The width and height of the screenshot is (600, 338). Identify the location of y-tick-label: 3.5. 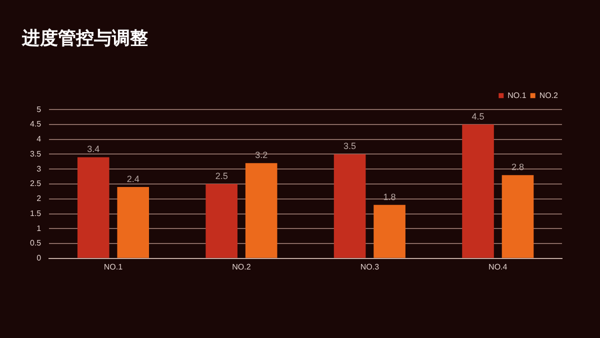
(36, 153).